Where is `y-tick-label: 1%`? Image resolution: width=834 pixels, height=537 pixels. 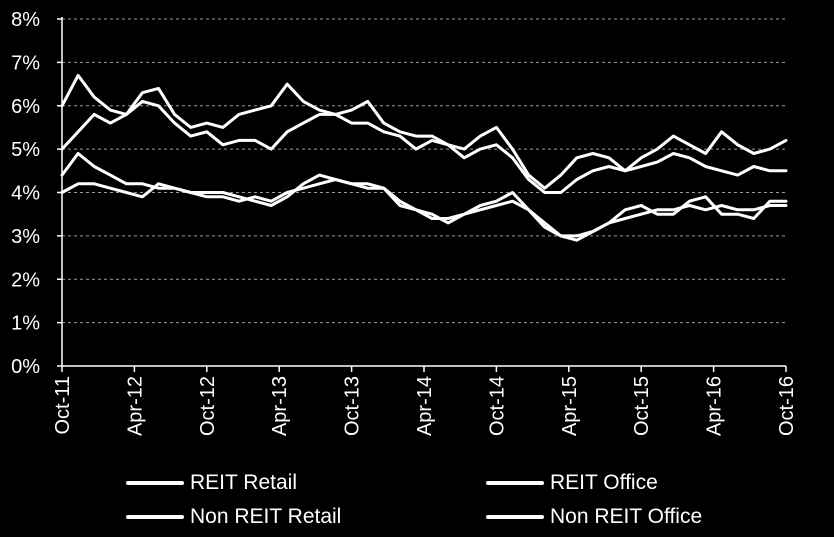 y-tick-label: 1% is located at coordinates (25, 324).